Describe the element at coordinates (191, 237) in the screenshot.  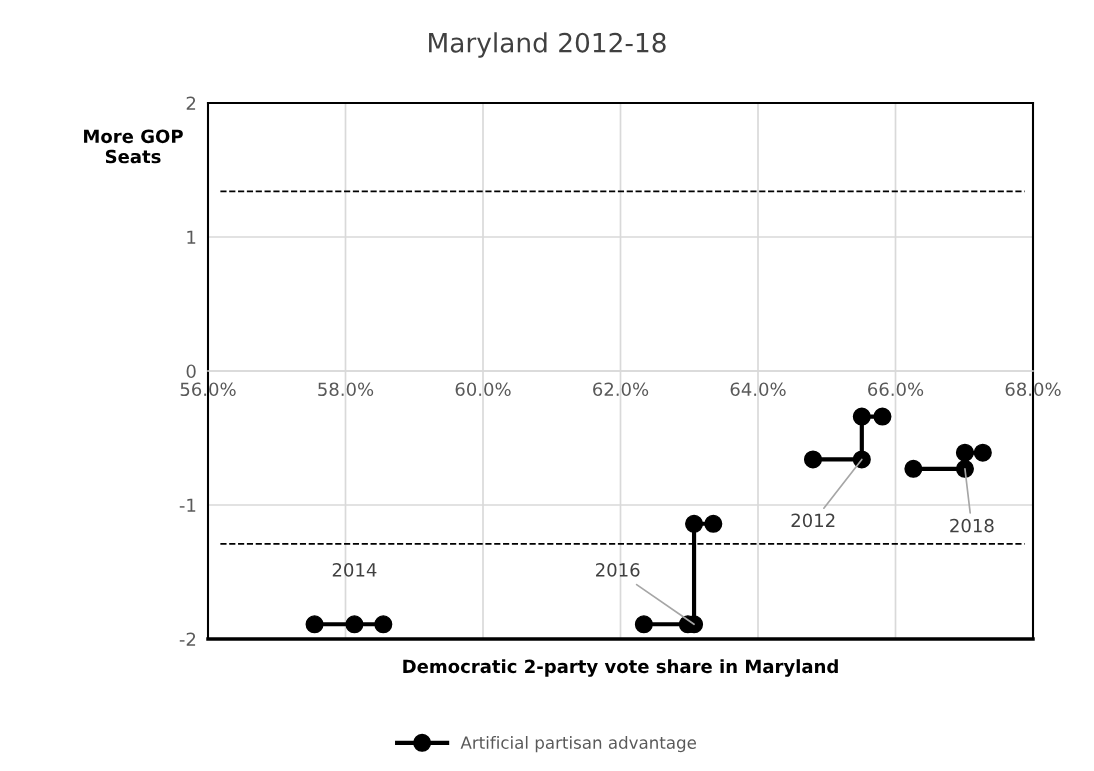
I see `y-tick-label: 1` at that location.